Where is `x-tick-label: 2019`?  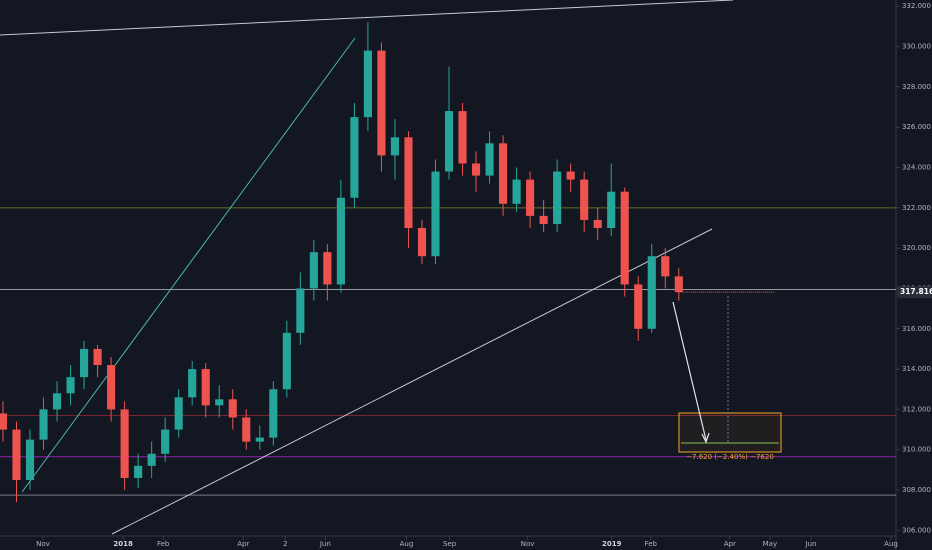
x-tick-label: 2019 is located at coordinates (612, 544).